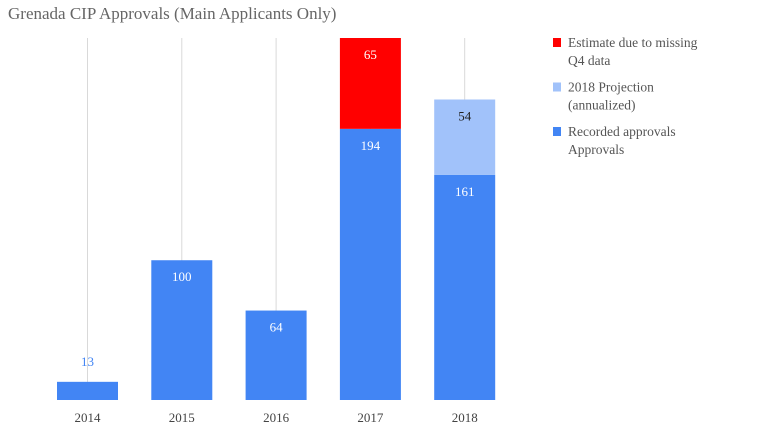  What do you see at coordinates (370, 417) in the screenshot?
I see `x-tick-label: 2017` at bounding box center [370, 417].